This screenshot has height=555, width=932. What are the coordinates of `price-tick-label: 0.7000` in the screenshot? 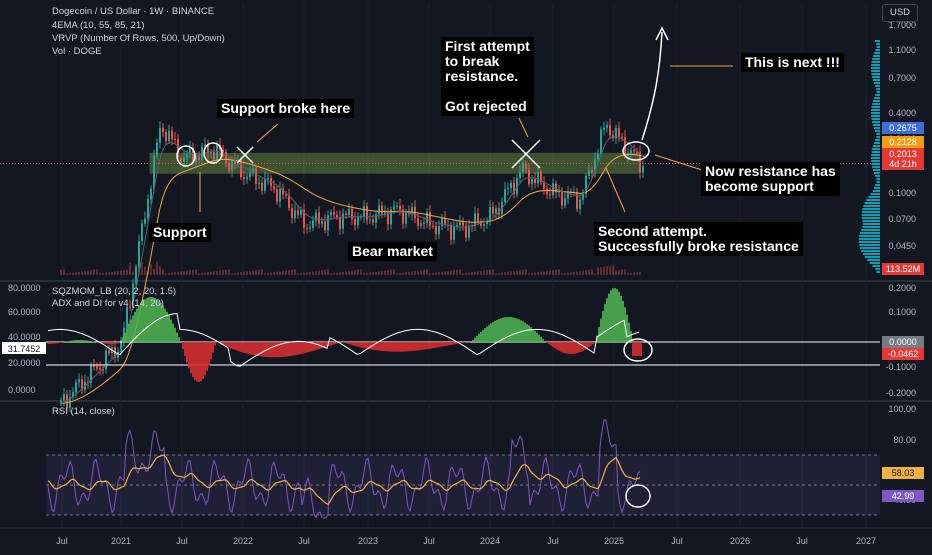 It's located at (902, 78).